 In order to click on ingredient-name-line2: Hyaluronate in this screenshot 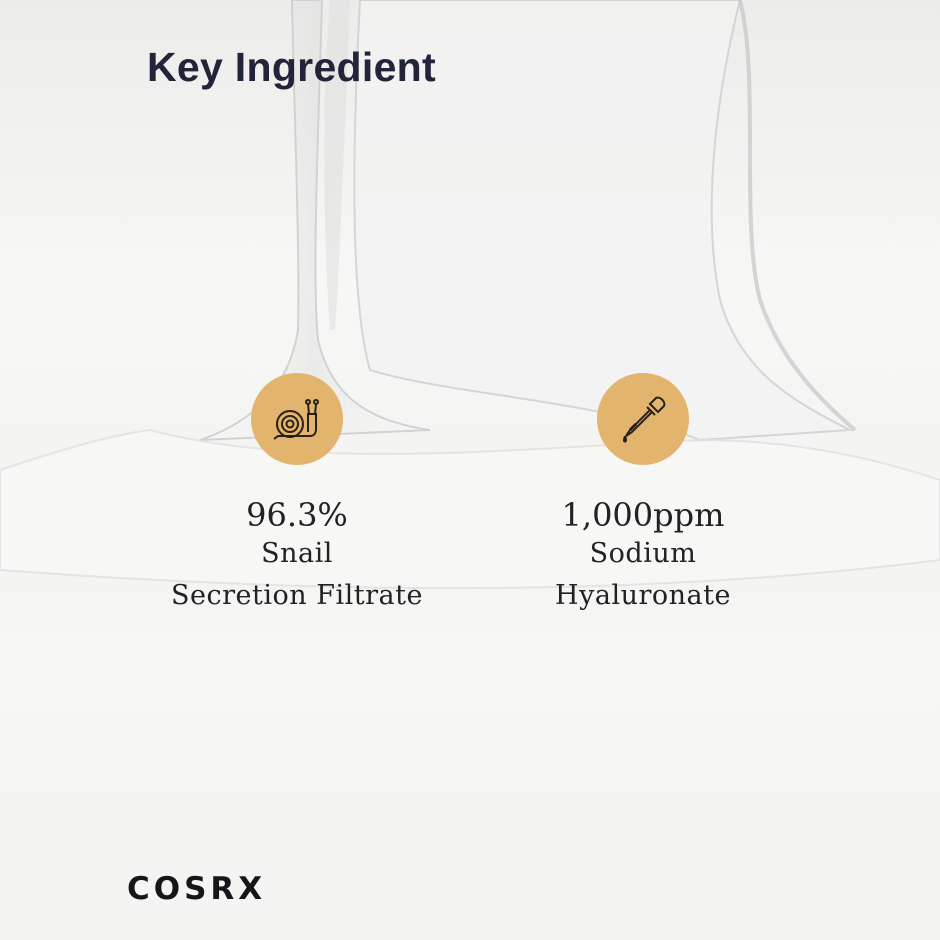, I will do `click(643, 595)`.